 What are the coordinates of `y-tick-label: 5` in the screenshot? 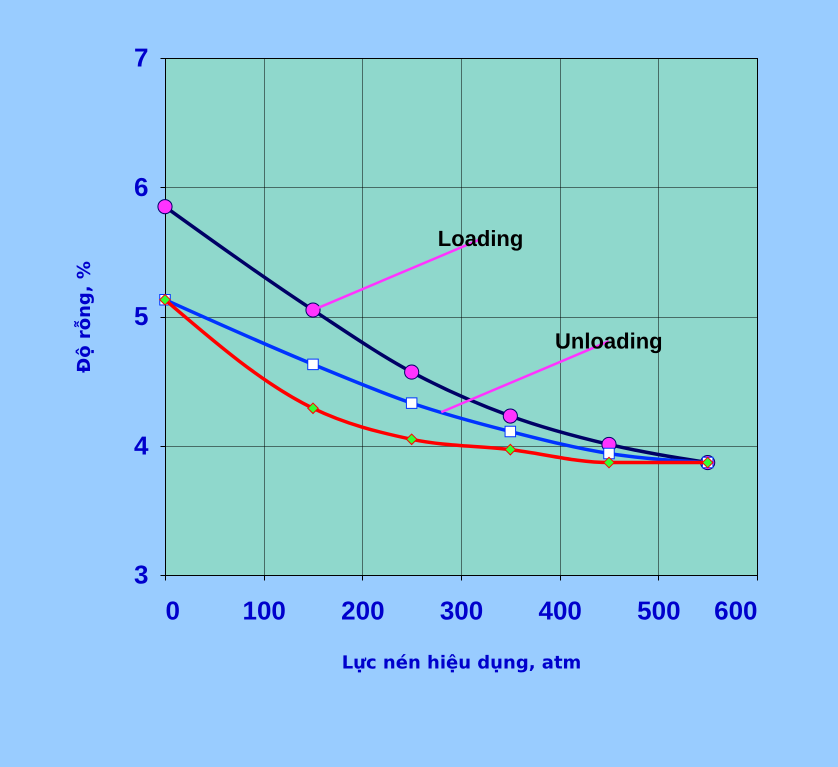 It's located at (141, 316).